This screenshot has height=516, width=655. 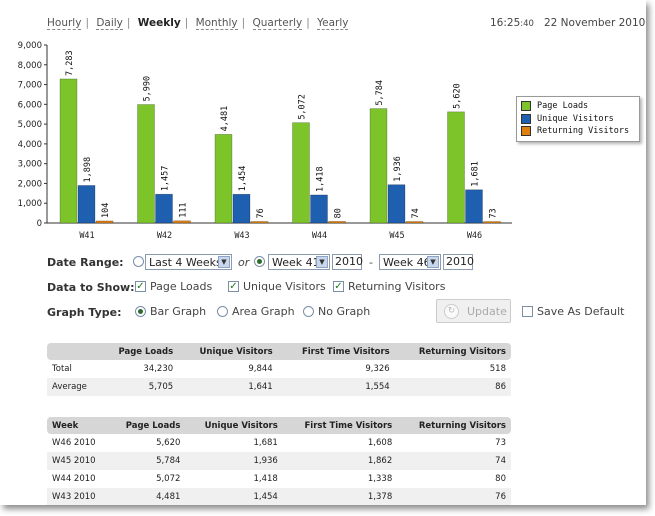 I want to click on checkbox-label: Returning Visitors, so click(x=397, y=286).